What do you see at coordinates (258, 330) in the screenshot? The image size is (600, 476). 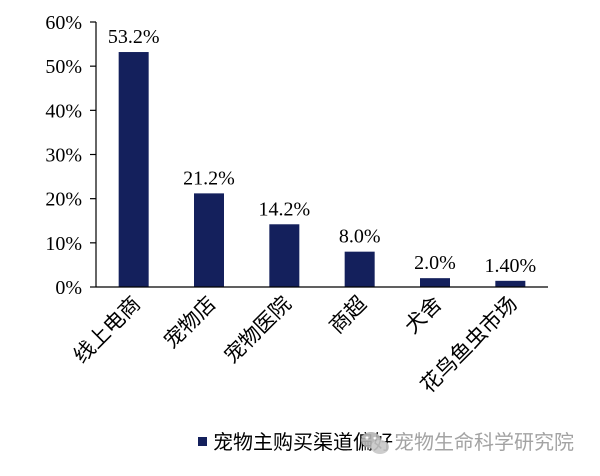 I see `x-category-label: 宠物医院` at bounding box center [258, 330].